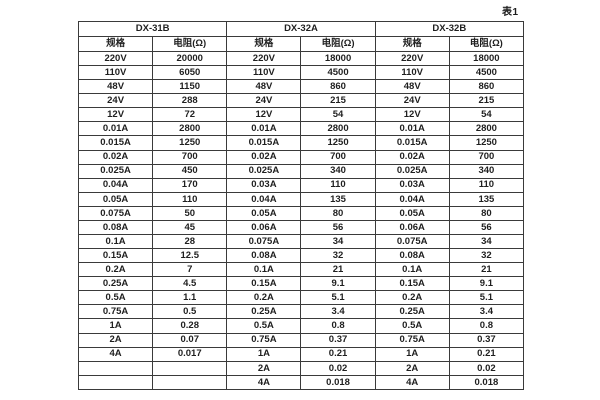  What do you see at coordinates (190, 284) in the screenshot?
I see `cell-resistance: 4.5` at bounding box center [190, 284].